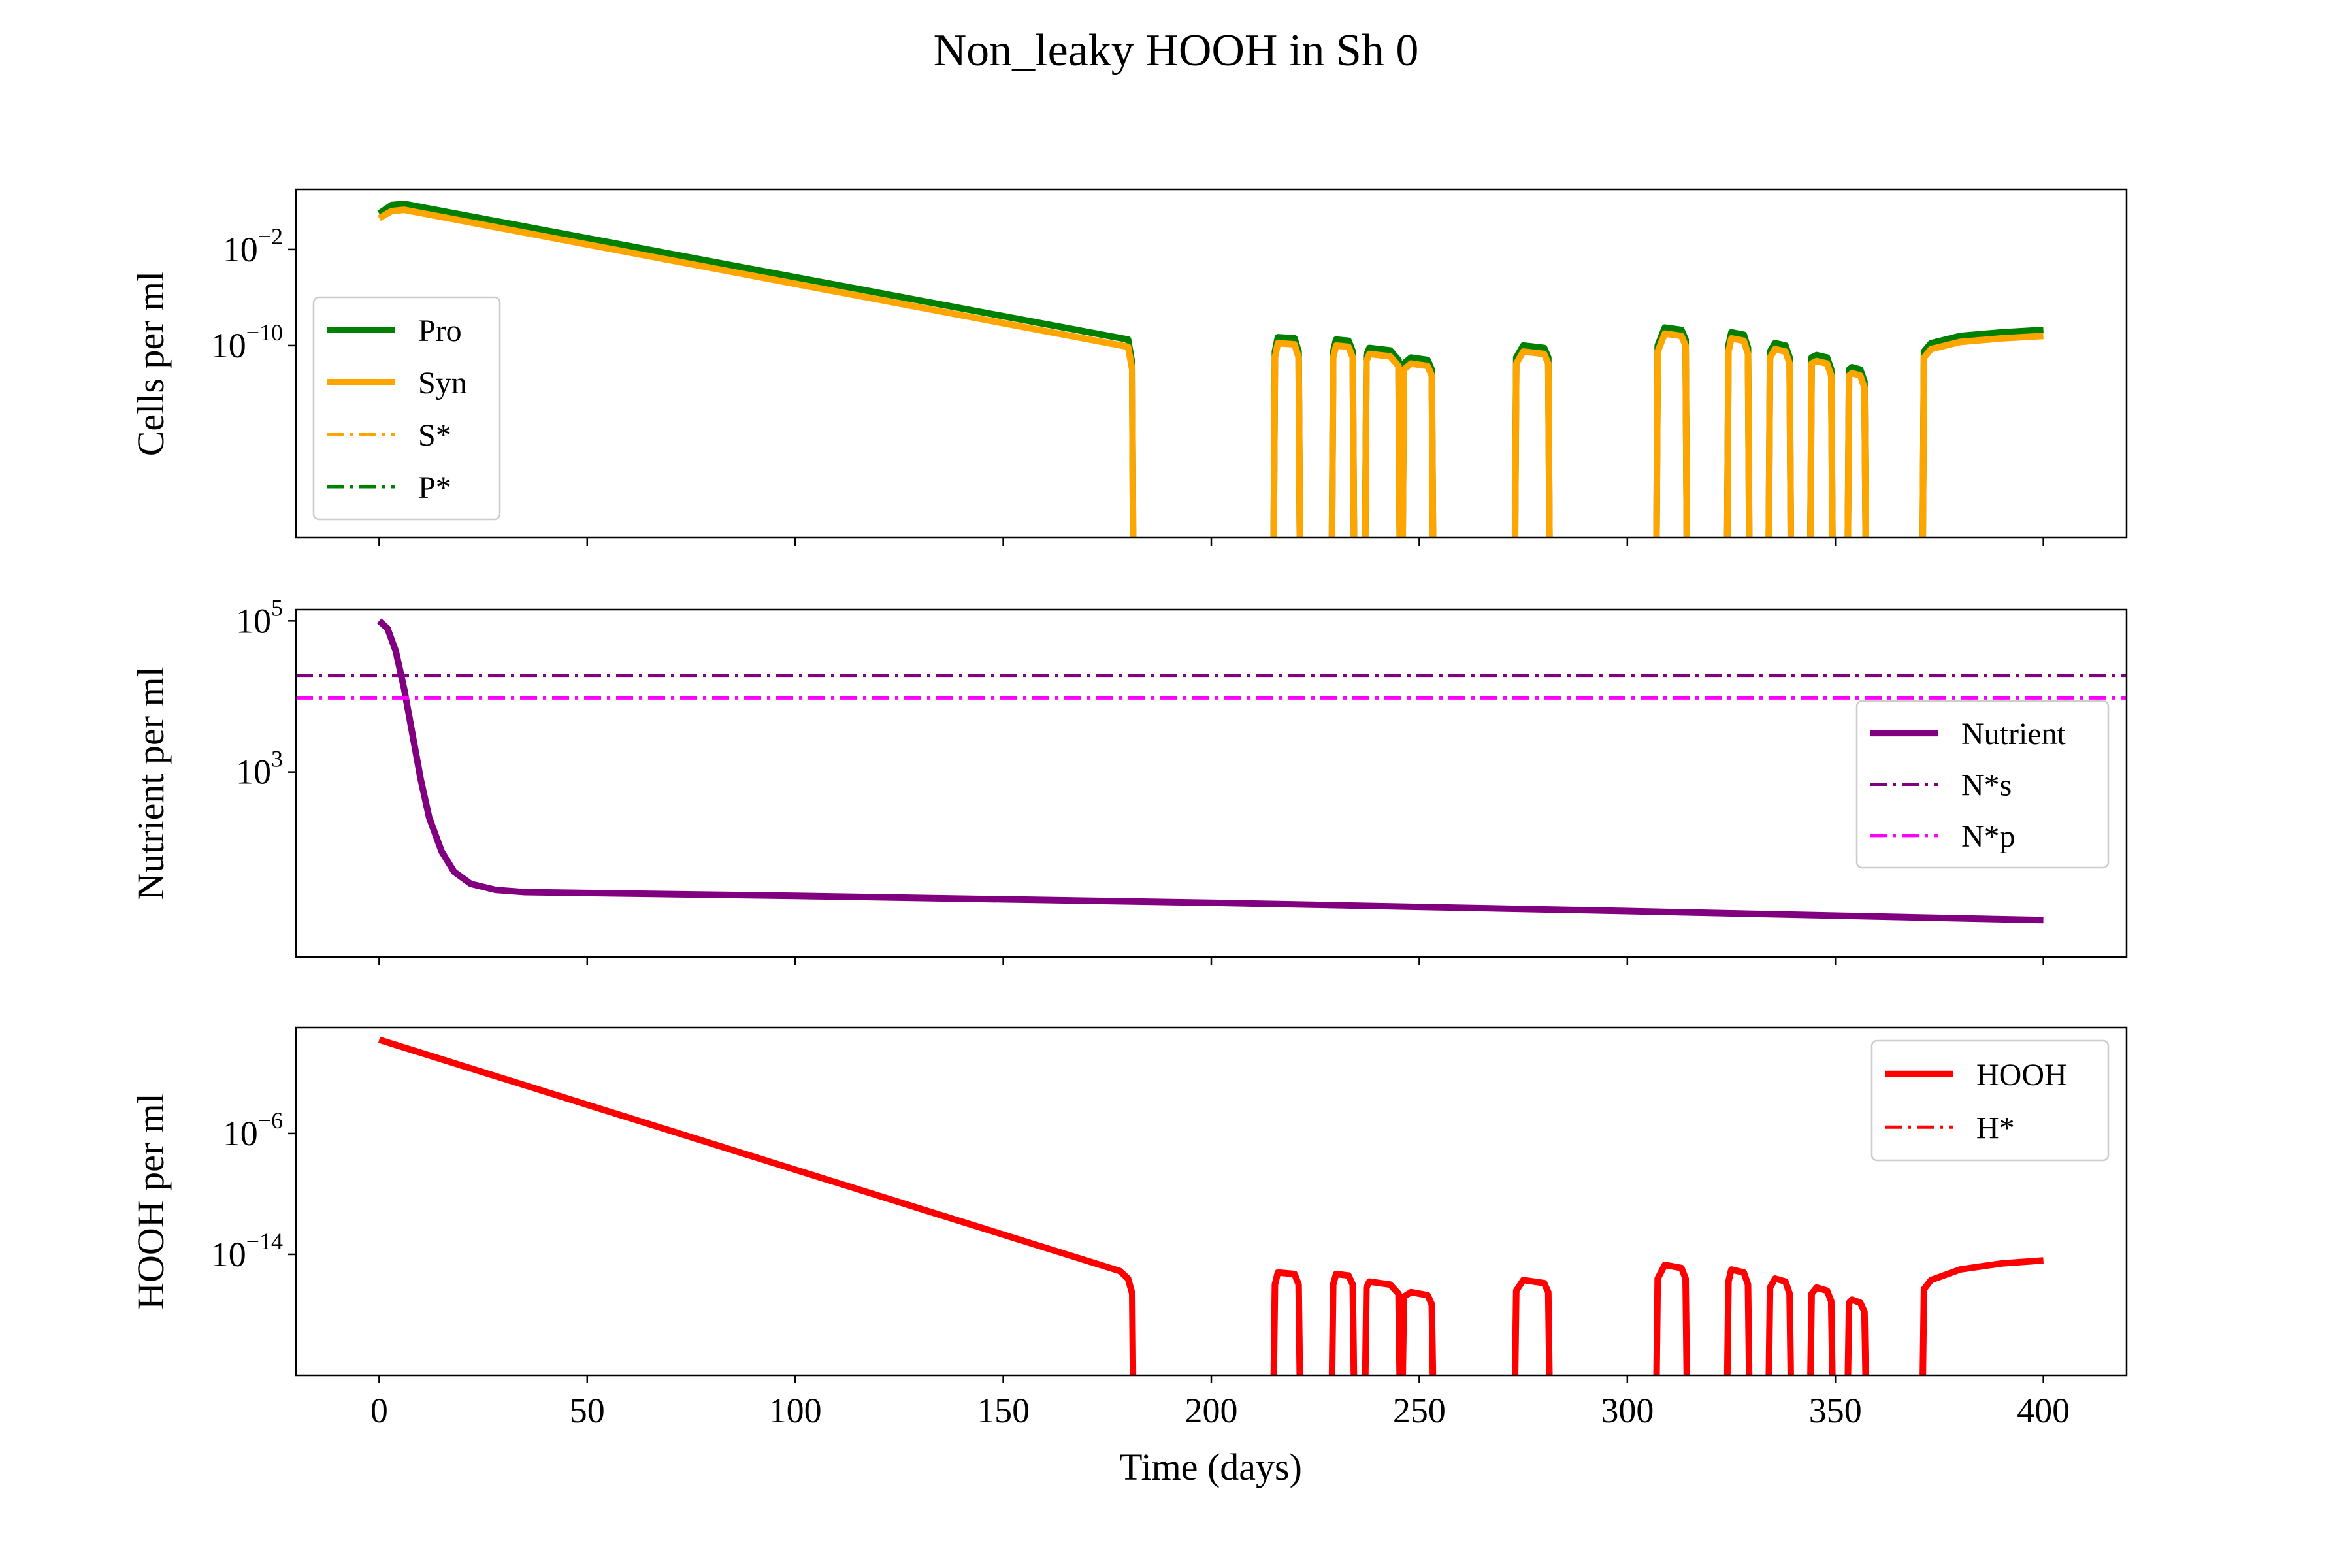 This screenshot has height=1568, width=2352. I want to click on legend: Pro Syn S* P*, so click(406, 408).